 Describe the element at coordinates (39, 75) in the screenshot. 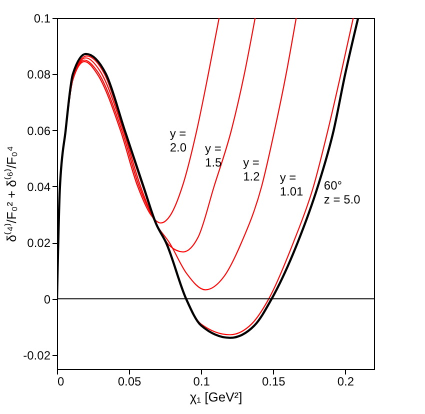

I see `y-tick-label: 0.08` at that location.